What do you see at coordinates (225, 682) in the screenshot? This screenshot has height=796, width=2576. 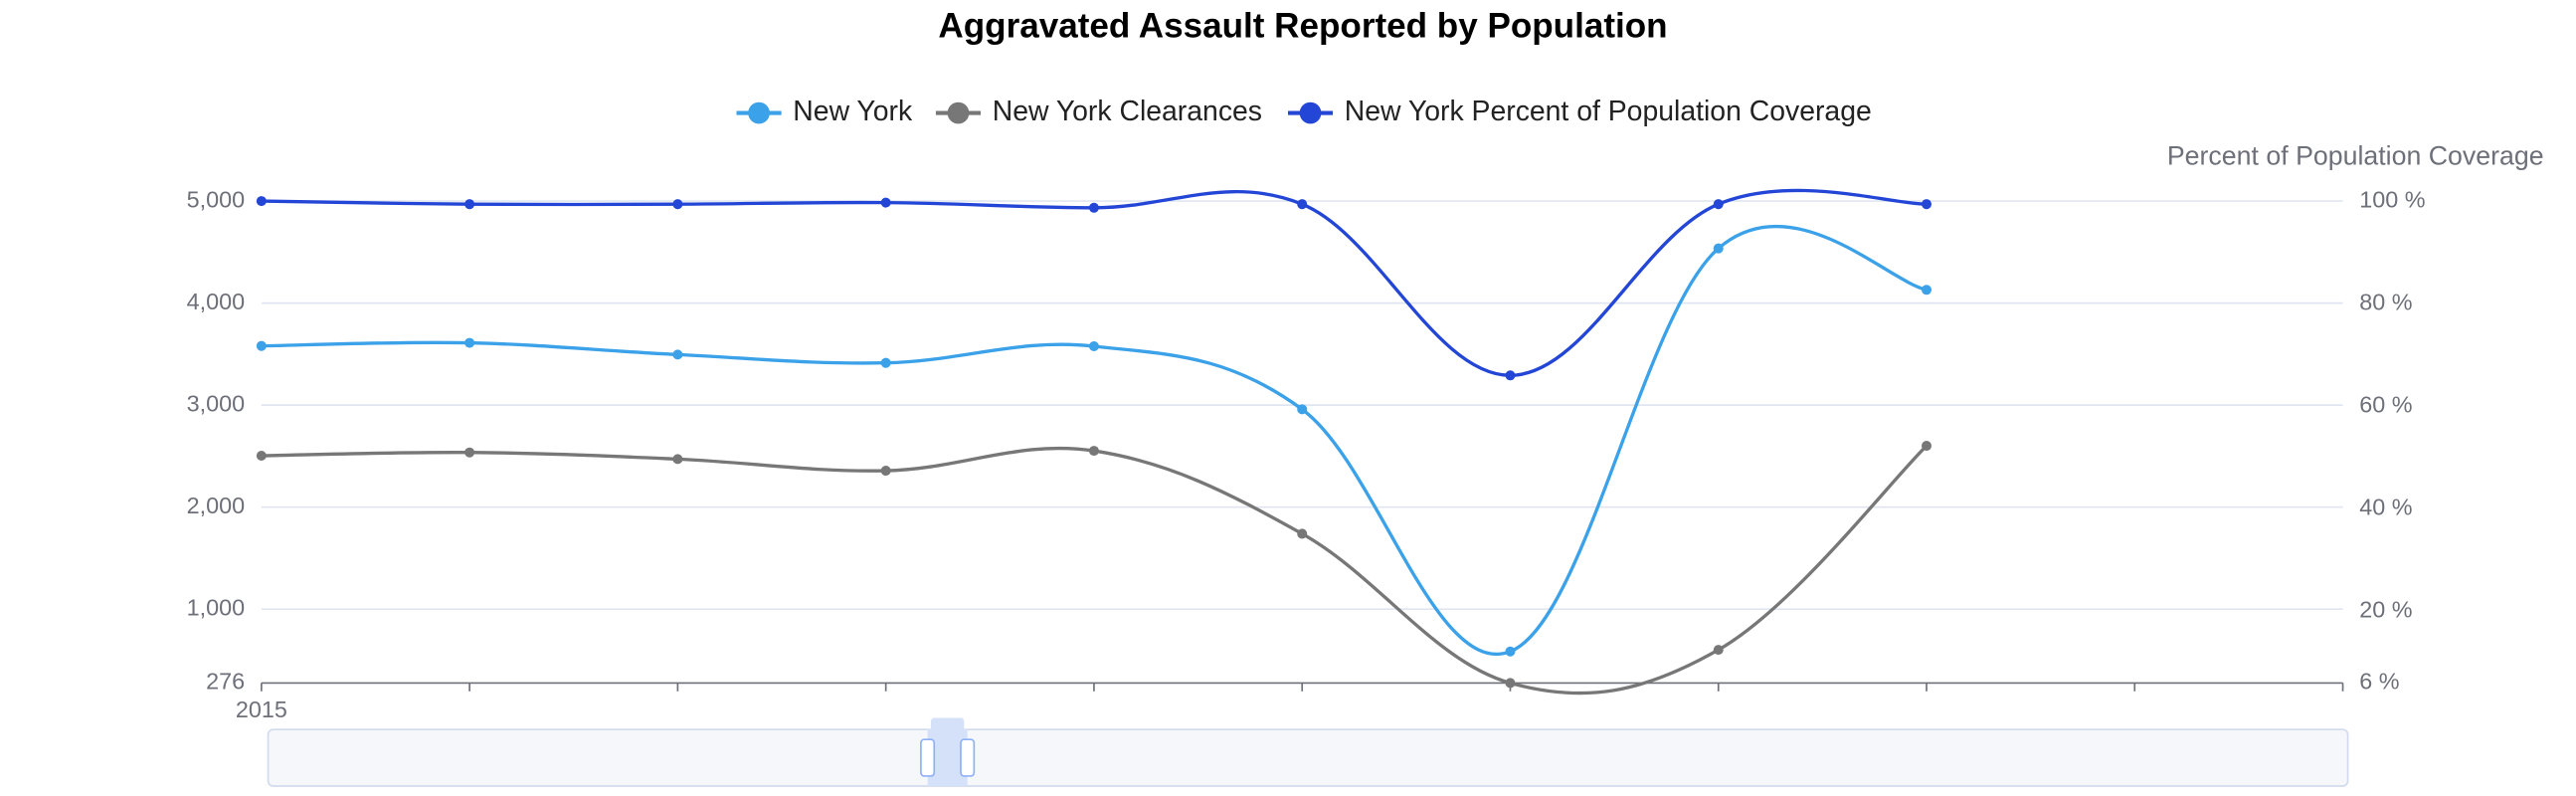 I see `y-tick-label: 276` at bounding box center [225, 682].